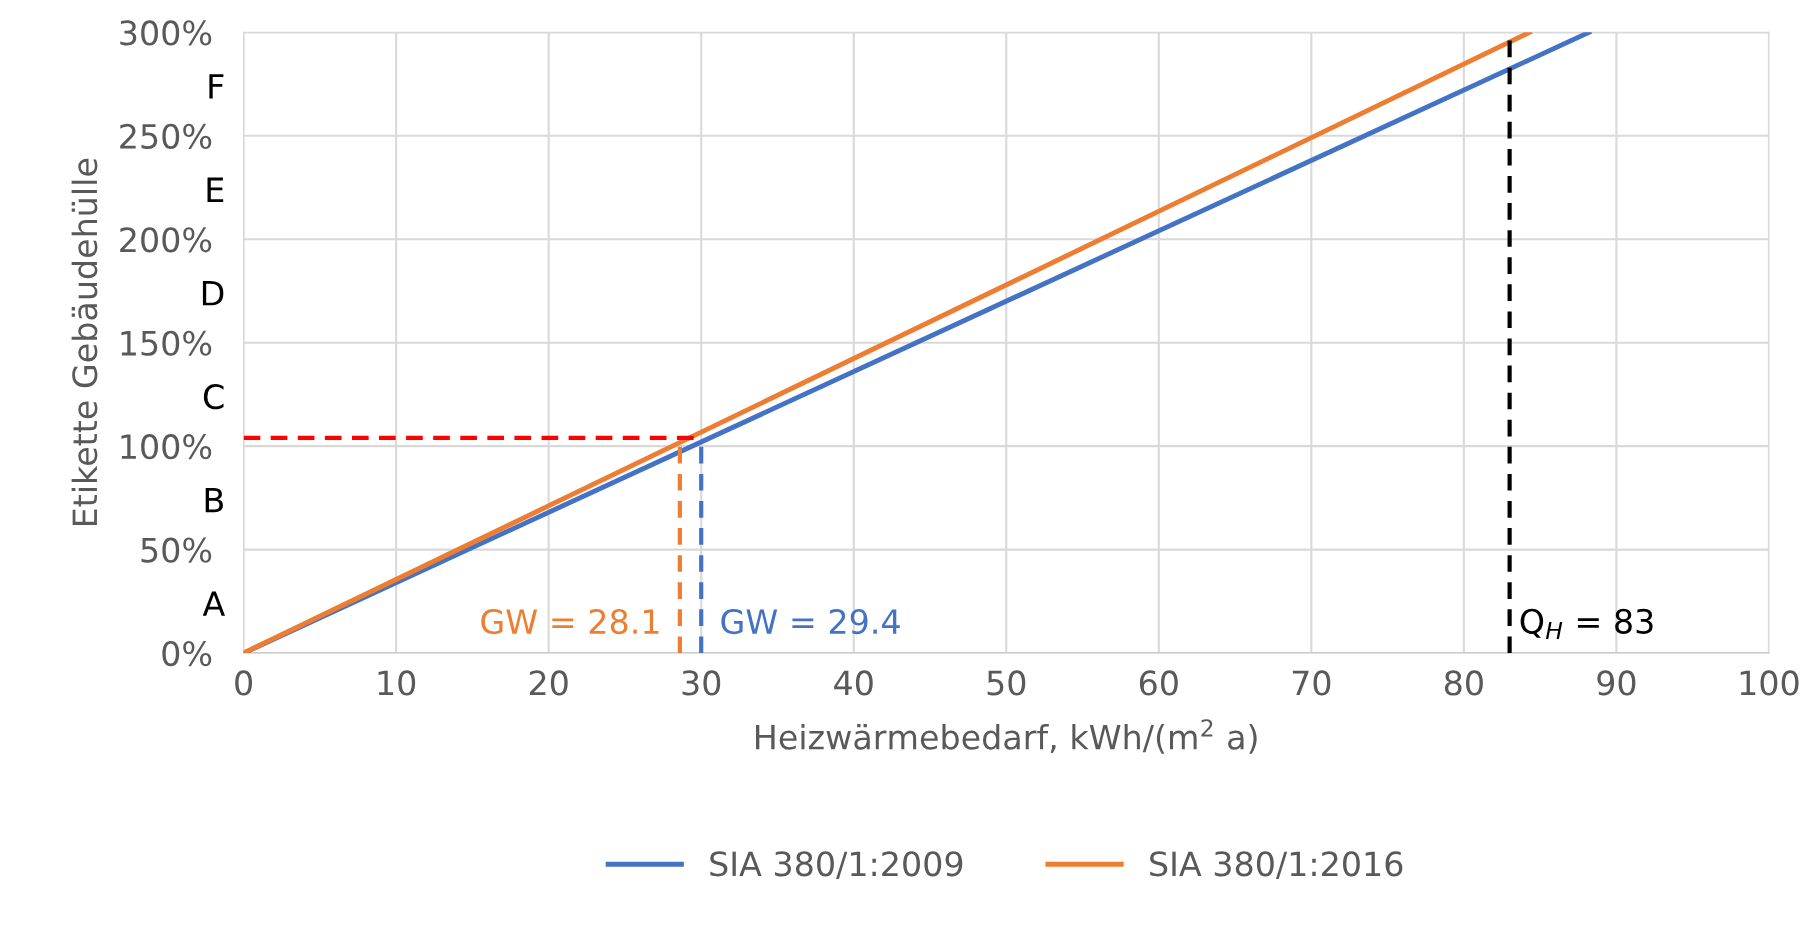 This screenshot has width=1818, height=925. Describe the element at coordinates (214, 500) in the screenshot. I see `text: B` at that location.